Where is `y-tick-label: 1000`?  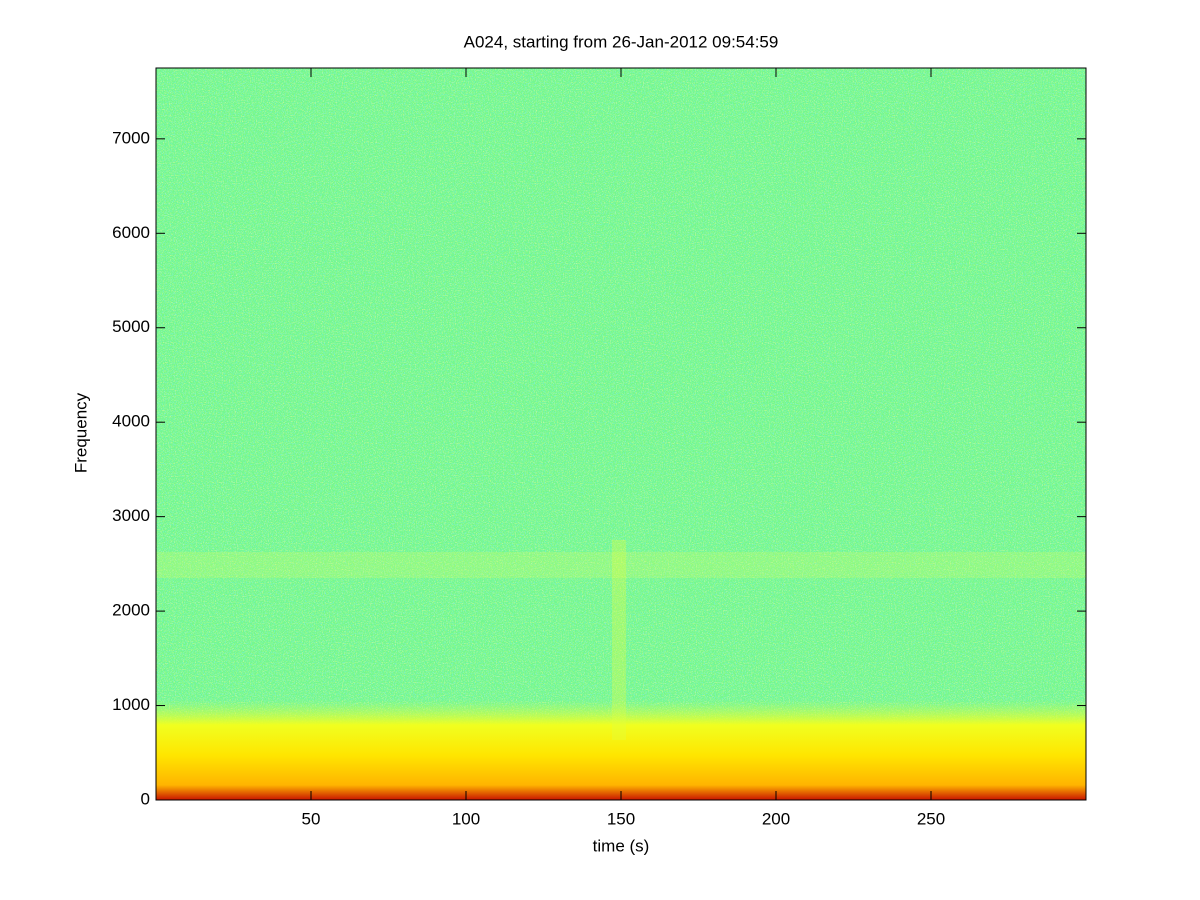
y-tick-label: 1000 is located at coordinates (131, 704).